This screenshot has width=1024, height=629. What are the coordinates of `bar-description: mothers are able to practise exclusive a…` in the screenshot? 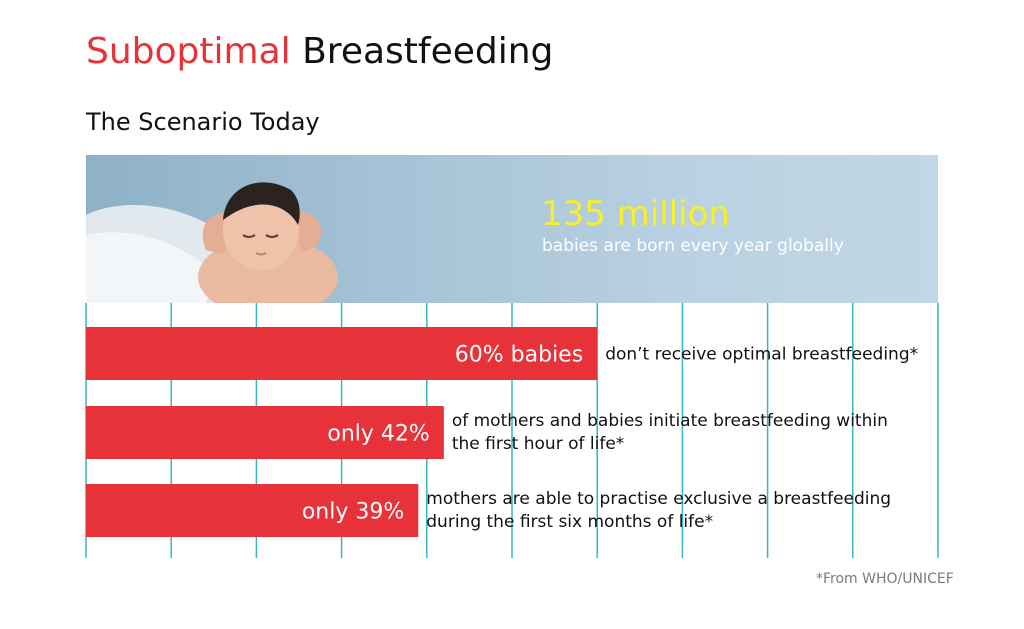 It's located at (658, 499).